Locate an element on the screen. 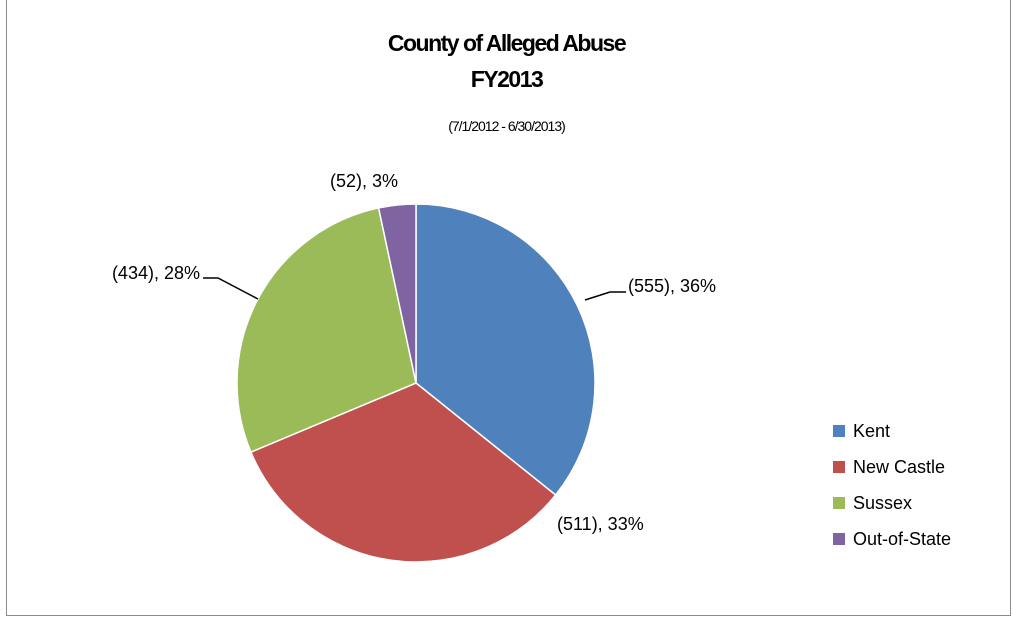 The image size is (1013, 618). pie-slice-sussex is located at coordinates (326, 330).